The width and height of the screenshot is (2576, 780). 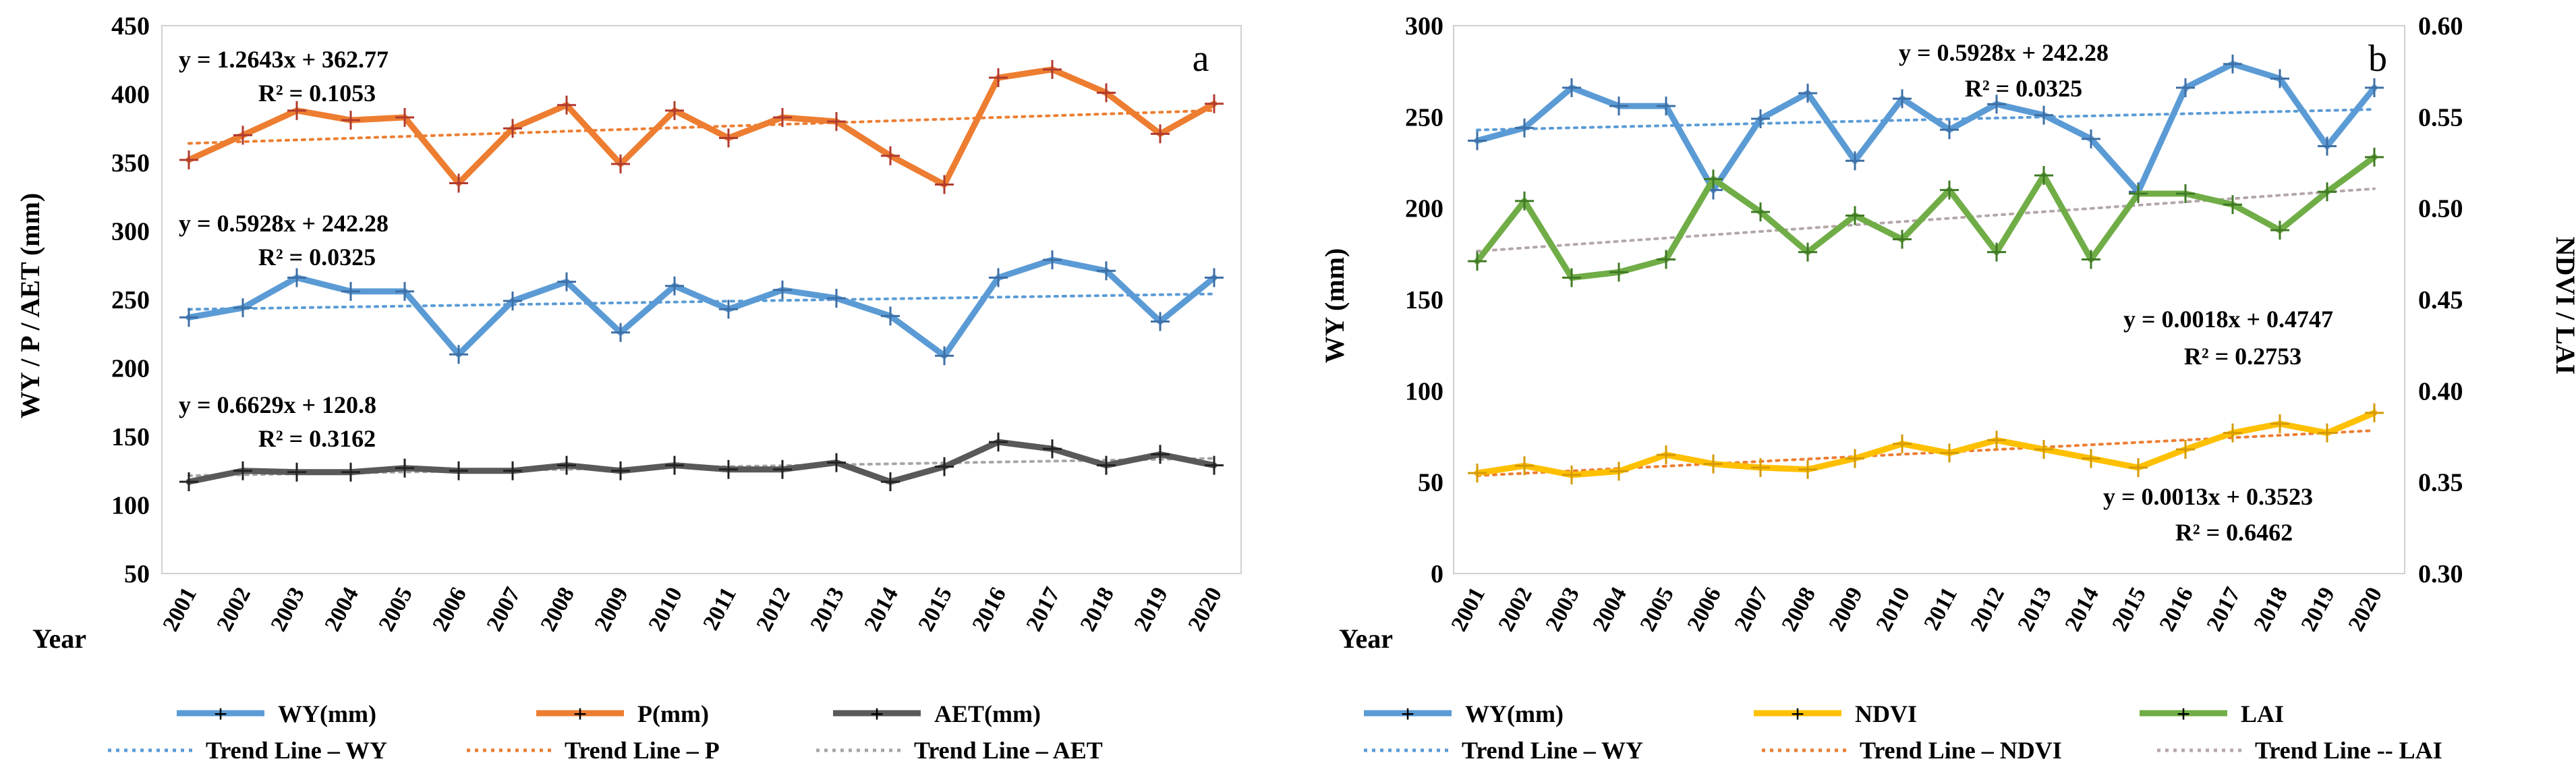 What do you see at coordinates (987, 714) in the screenshot?
I see `legend-label-a-aet: AET(mm)` at bounding box center [987, 714].